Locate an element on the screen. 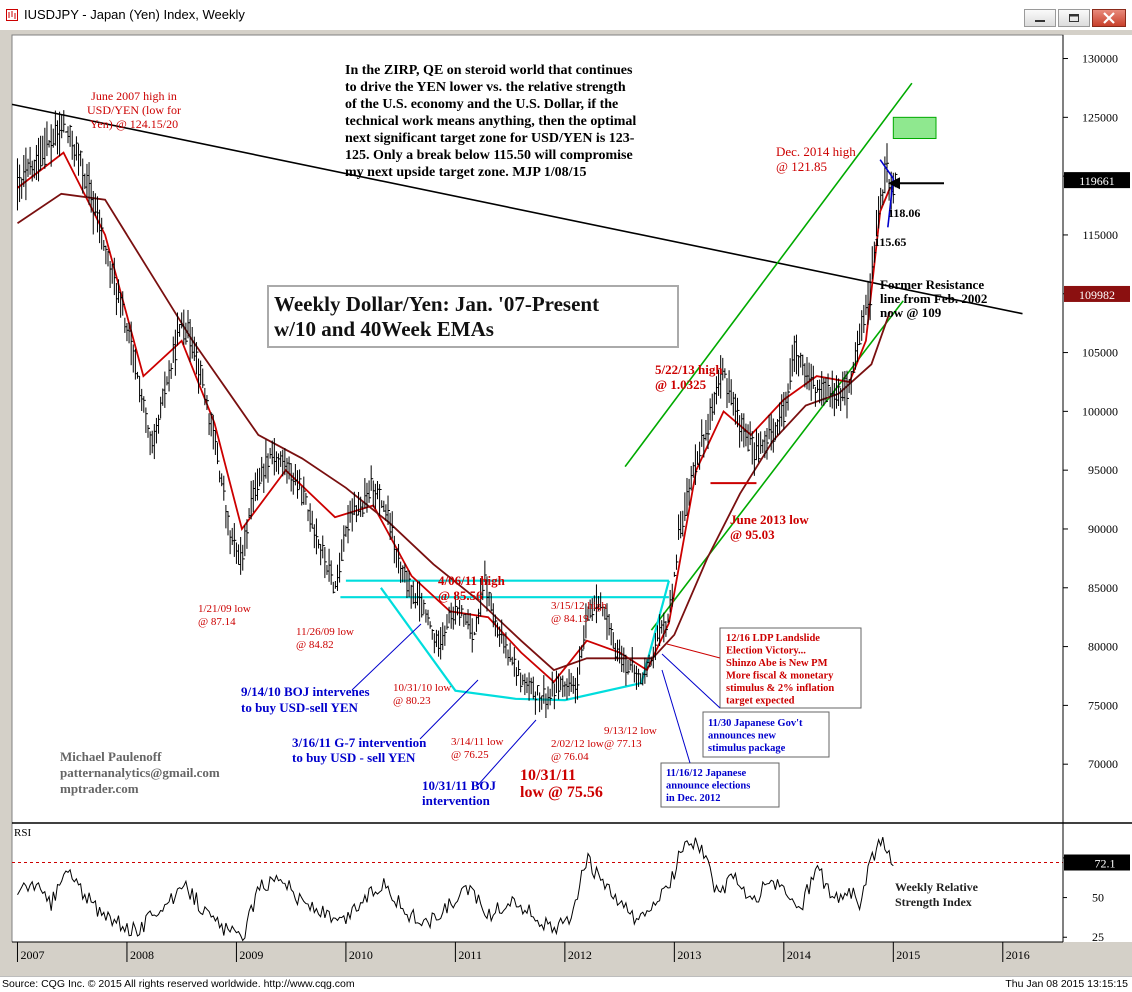 This screenshot has width=1132, height=992. price-y-tick-label: 100000 is located at coordinates (1100, 411).